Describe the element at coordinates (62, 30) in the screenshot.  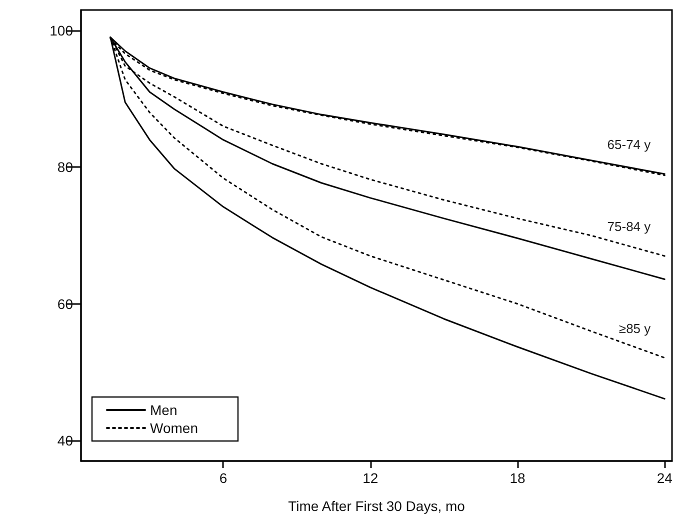
I see `y-tick-label: 100` at that location.